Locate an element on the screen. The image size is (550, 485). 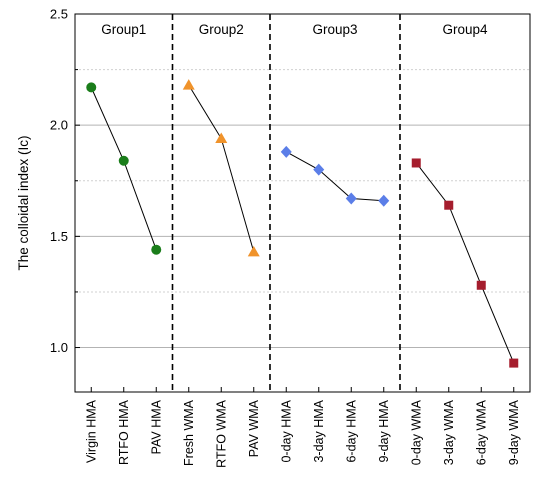
data-point-6-day-wma is located at coordinates (481, 285).